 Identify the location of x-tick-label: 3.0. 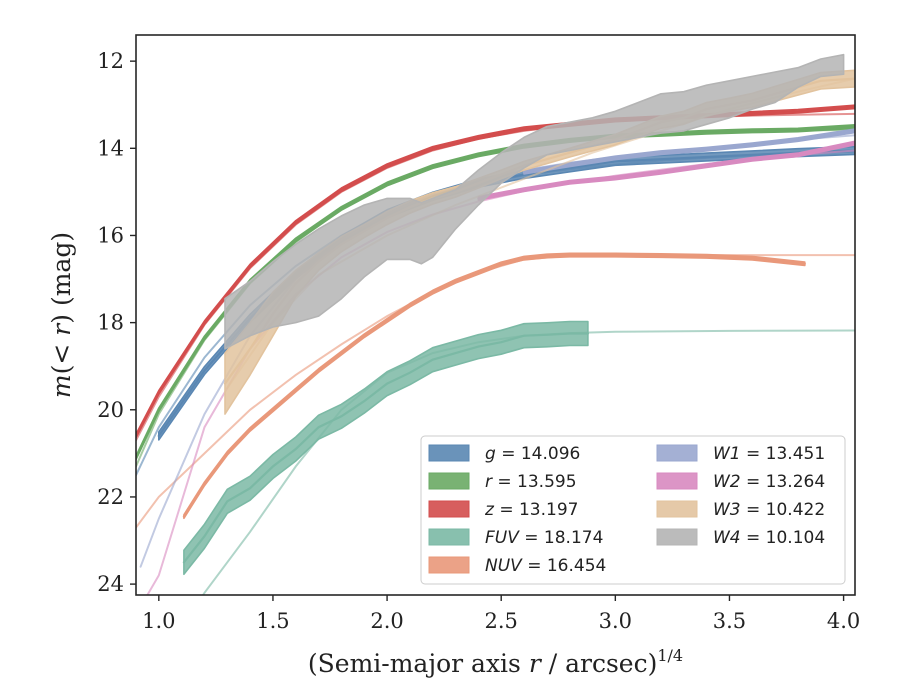
(615, 621).